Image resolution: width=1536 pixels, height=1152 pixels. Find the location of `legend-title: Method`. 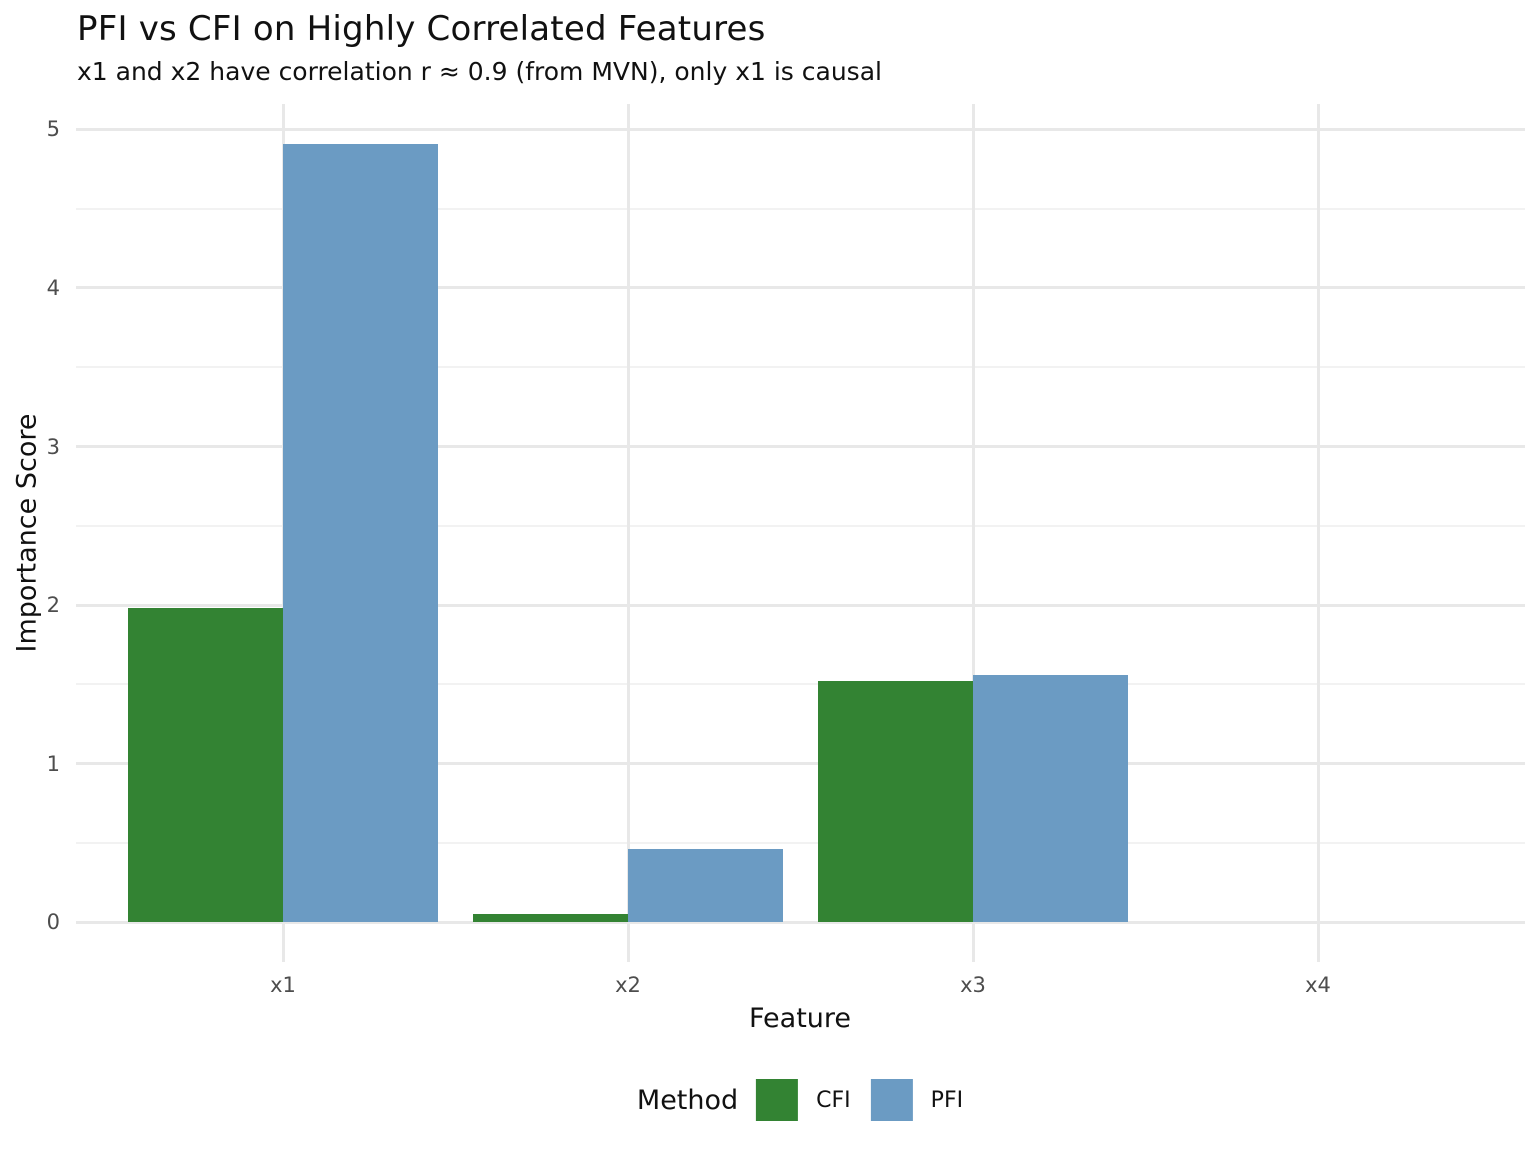

legend-title: Method is located at coordinates (687, 1100).